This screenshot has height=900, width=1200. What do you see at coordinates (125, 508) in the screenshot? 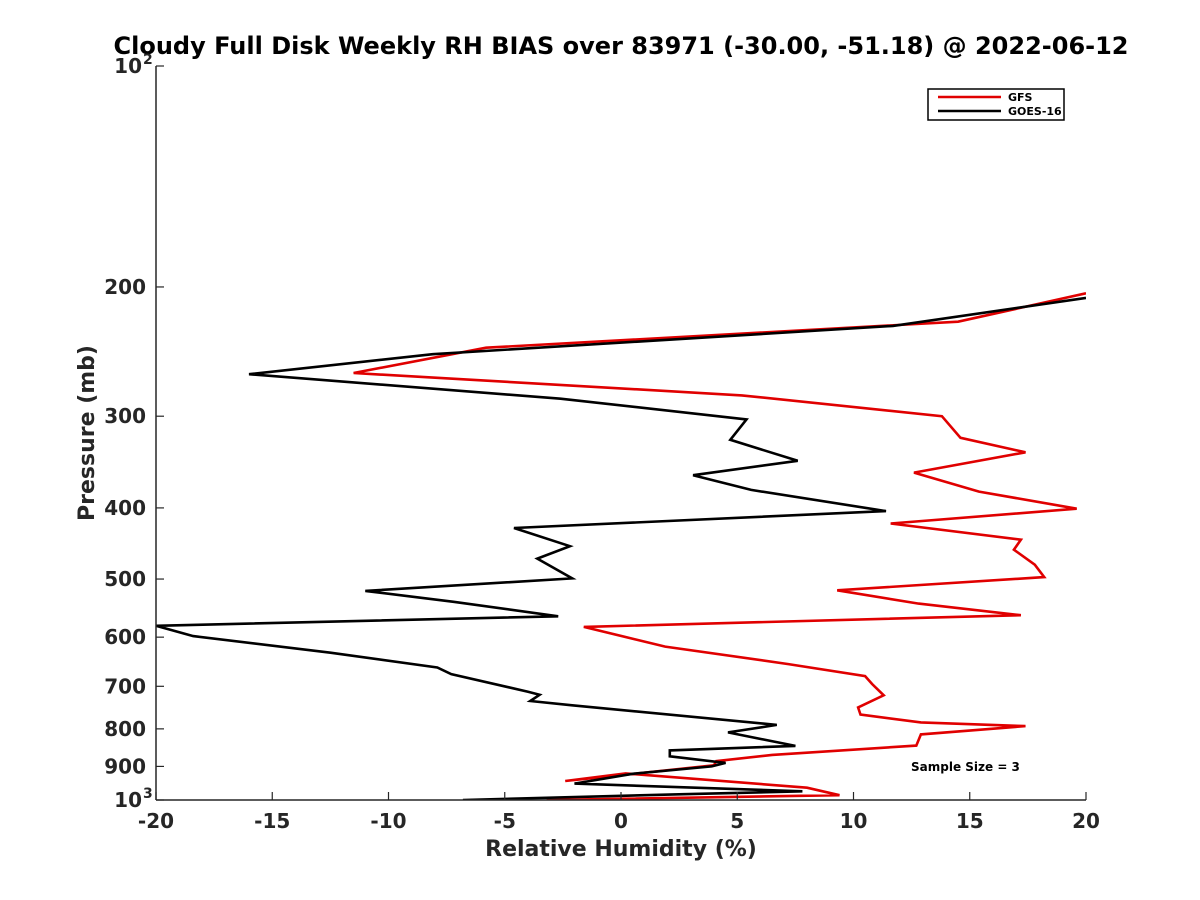
I see `y-tick-label: 400` at bounding box center [125, 508].